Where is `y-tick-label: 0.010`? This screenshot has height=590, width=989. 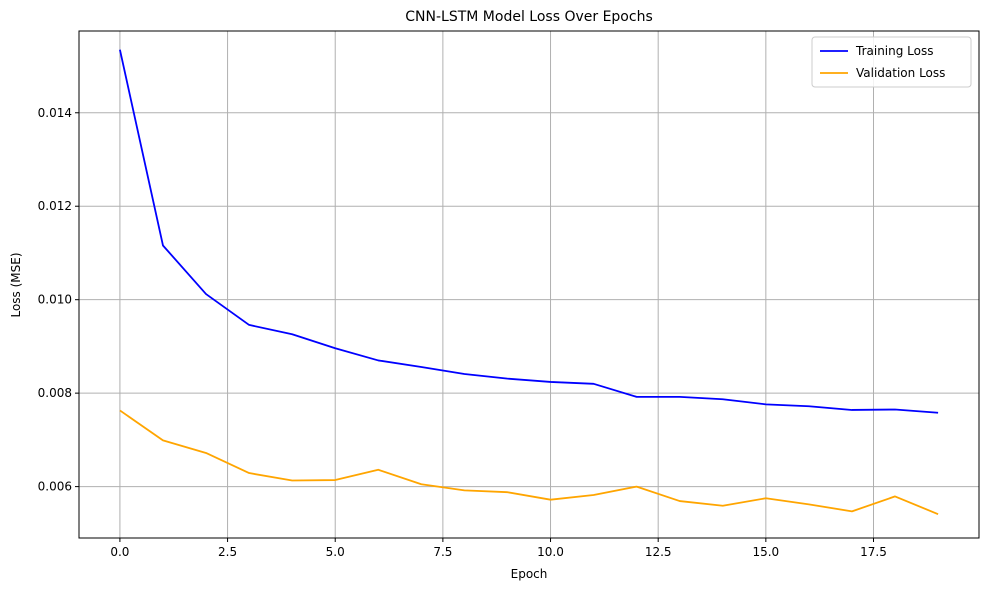
y-tick-label: 0.010 is located at coordinates (55, 300).